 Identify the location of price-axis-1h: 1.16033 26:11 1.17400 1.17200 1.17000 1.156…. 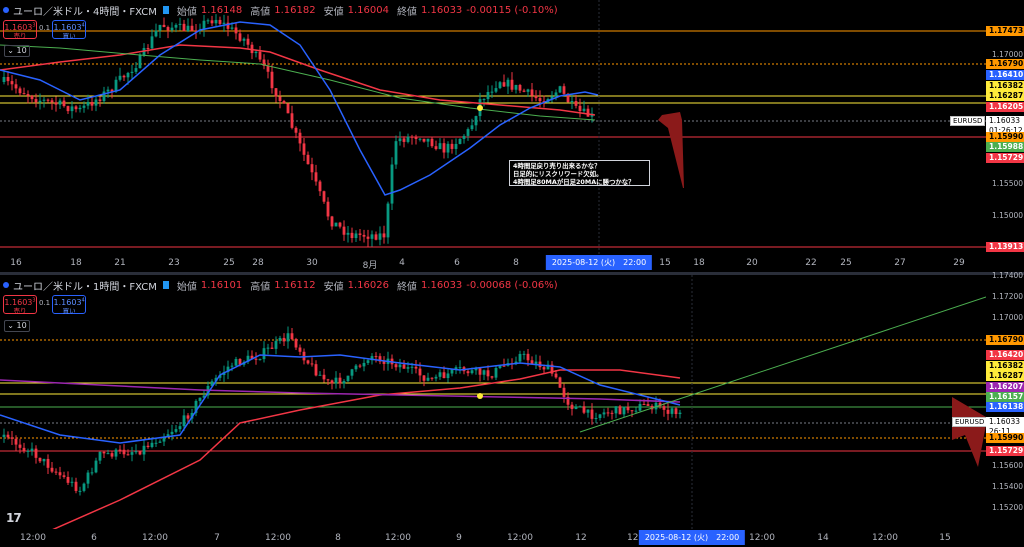
(1005, 409).